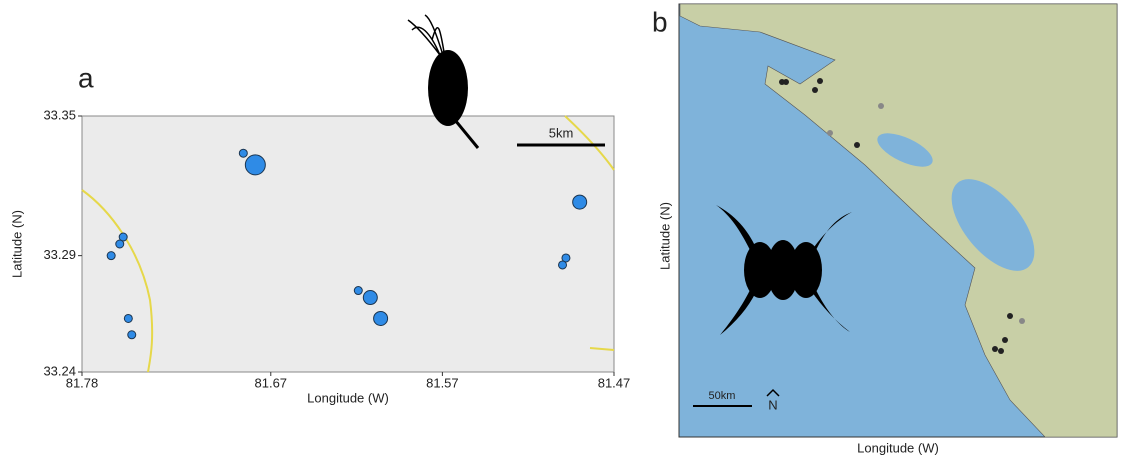 The image size is (1124, 457). I want to click on scale-label: 5km, so click(561, 132).